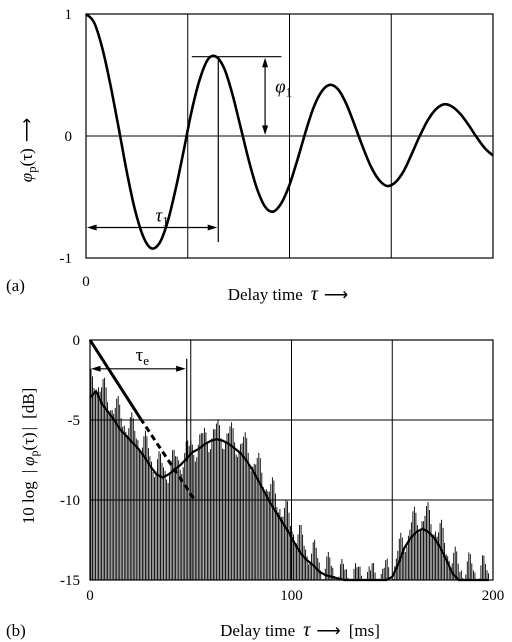 This screenshot has height=642, width=512. I want to click on panel-a-x-ticks: 0, so click(86, 282).